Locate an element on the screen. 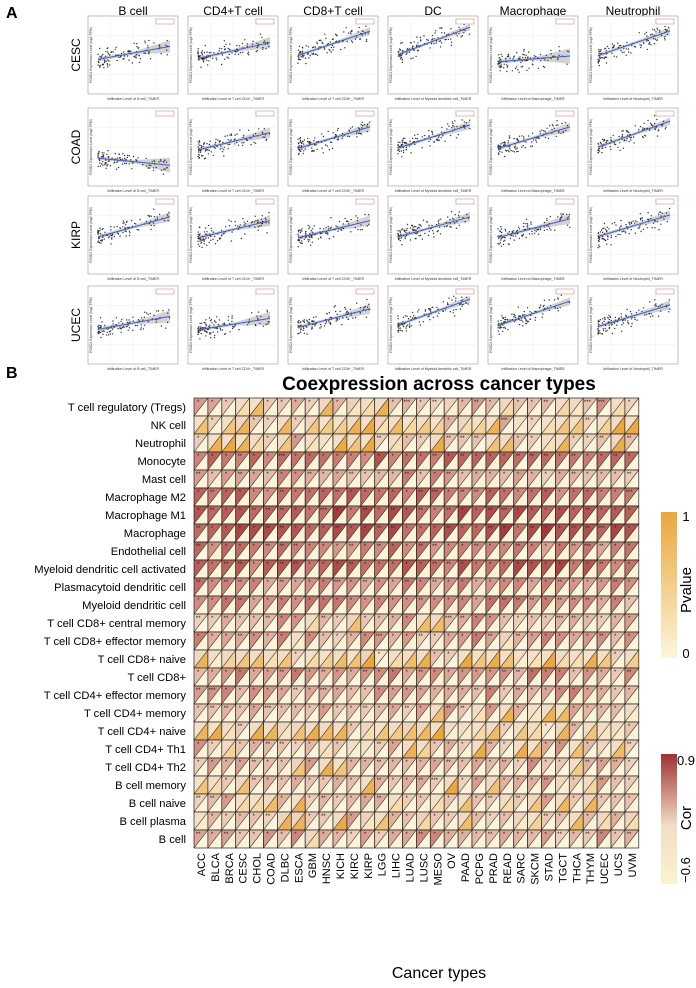 The width and height of the screenshot is (696, 988). scatter-x-axis-label: Infiltration Level of Macrophage_TIMER is located at coordinates (533, 191).